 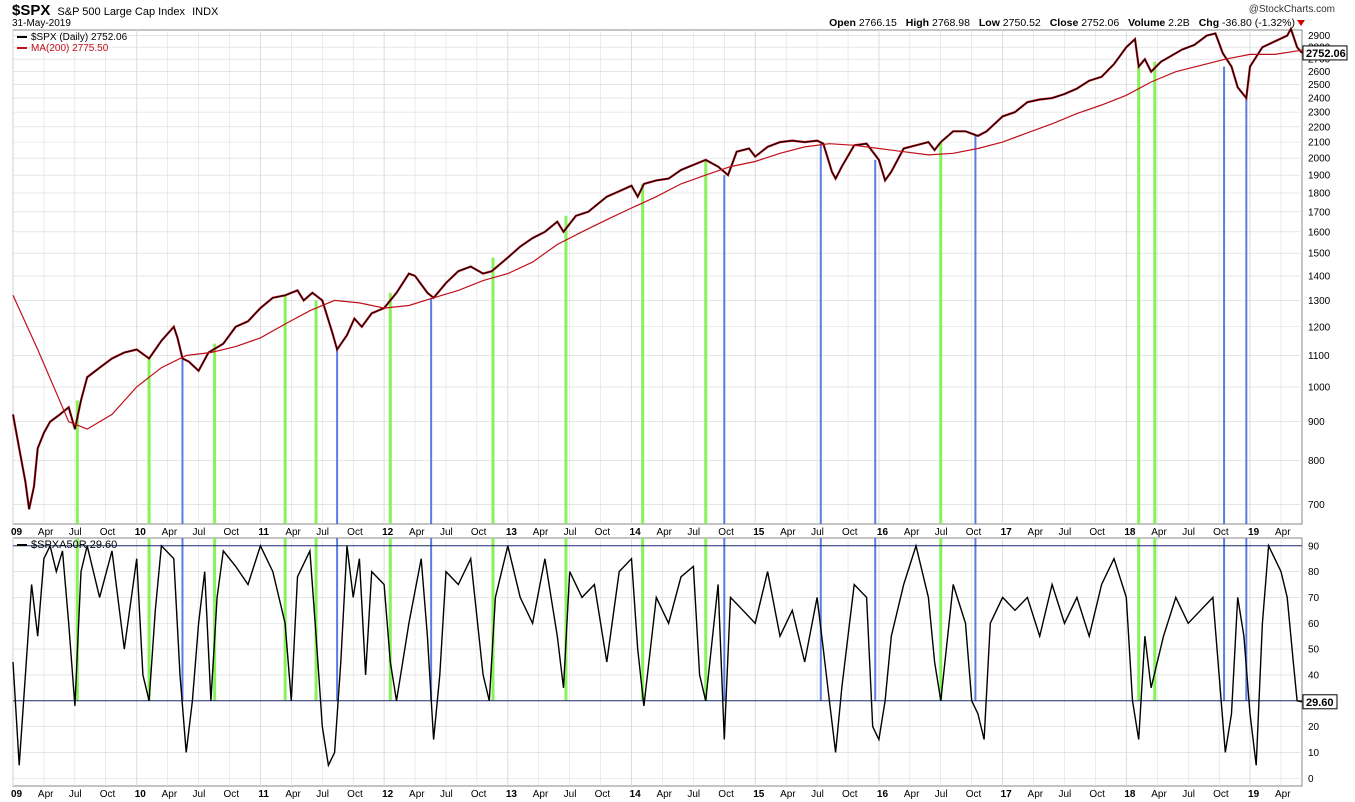 What do you see at coordinates (1314, 572) in the screenshot?
I see `breadth-y-tick-label: 80` at bounding box center [1314, 572].